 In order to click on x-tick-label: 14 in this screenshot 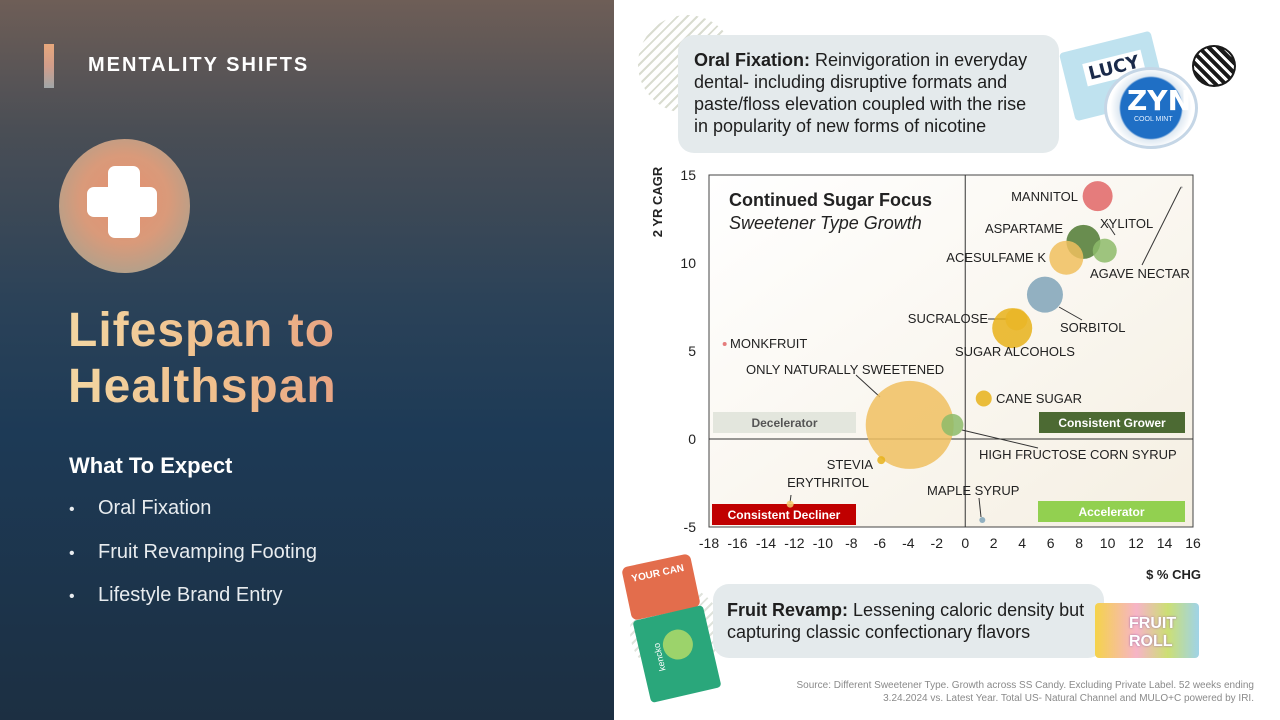, I will do `click(1165, 543)`.